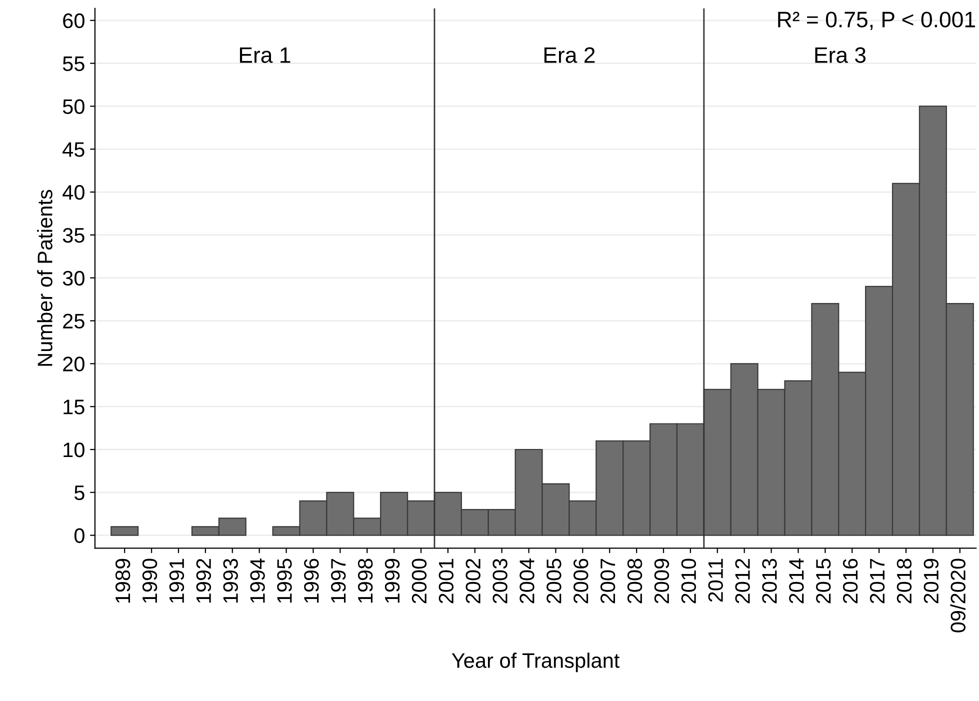 This screenshot has height=701, width=979. I want to click on x-tick-label: 2017, so click(877, 581).